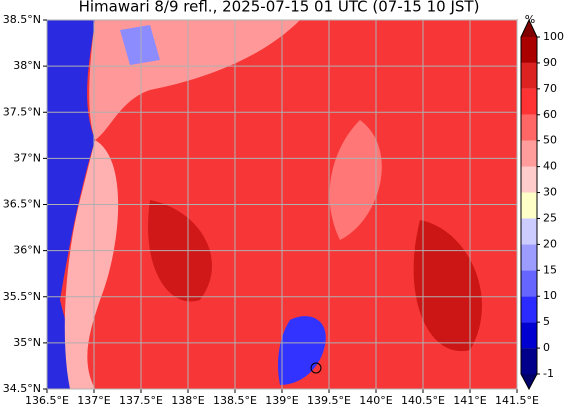 The image size is (571, 409). Describe the element at coordinates (22, 111) in the screenshot. I see `y-tick-label: 37.5°N` at that location.